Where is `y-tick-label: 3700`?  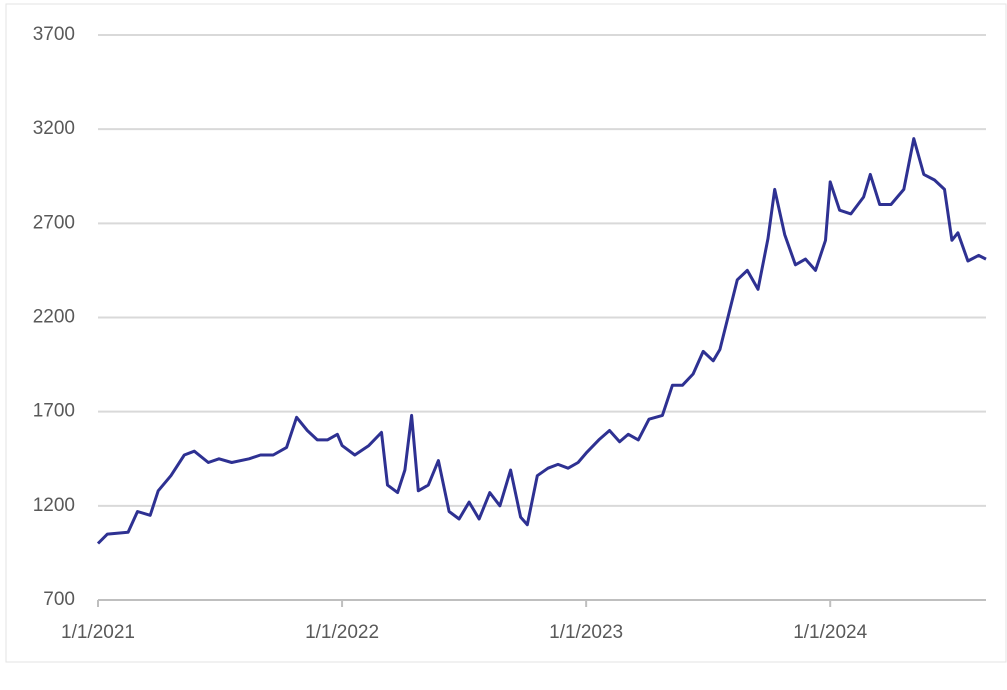 y-tick-label: 3700 is located at coordinates (54, 34).